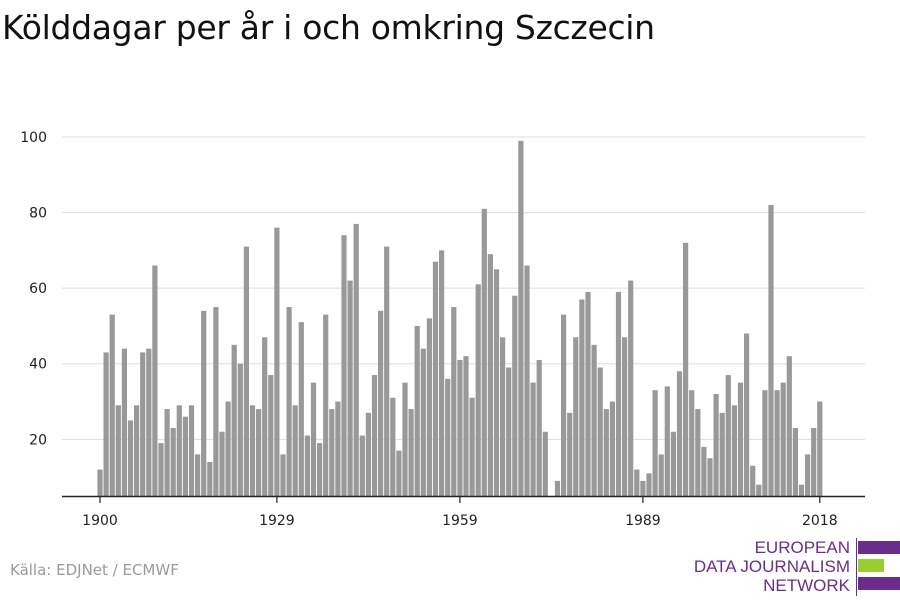  I want to click on x-tick-label: 2018, so click(820, 521).